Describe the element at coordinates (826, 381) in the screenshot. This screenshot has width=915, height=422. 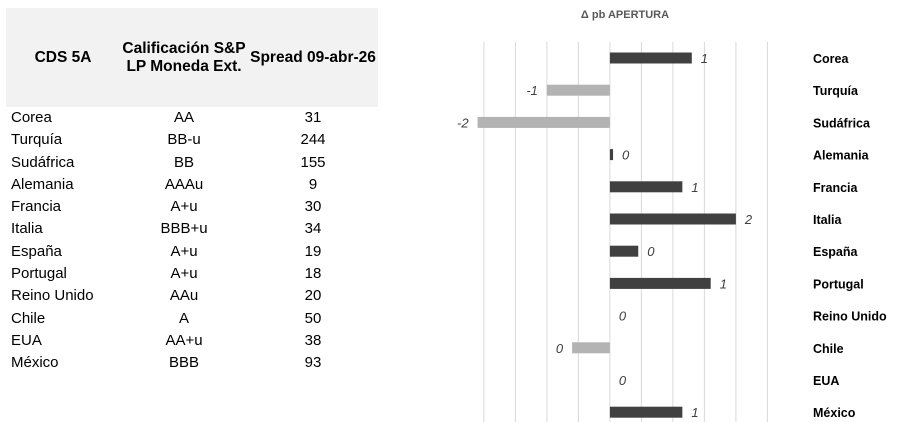
I see `category-label: EUA` at that location.